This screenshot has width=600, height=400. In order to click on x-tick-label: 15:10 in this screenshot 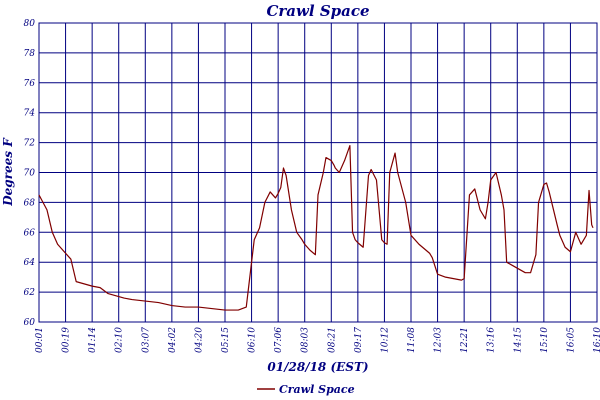, I will do `click(545, 340)`.